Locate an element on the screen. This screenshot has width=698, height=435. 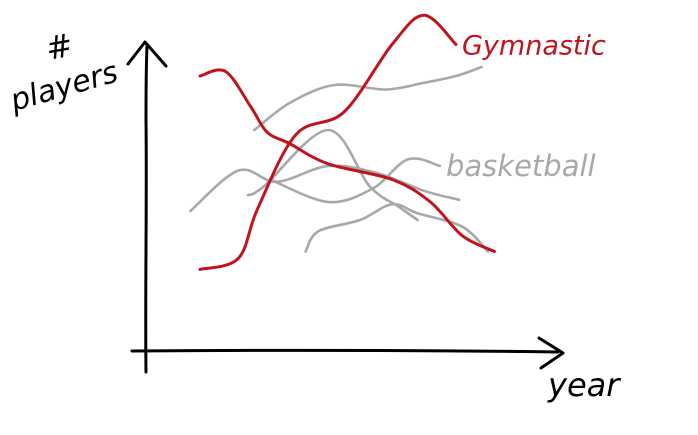
x-axis-arrowhead is located at coordinates (551, 353).